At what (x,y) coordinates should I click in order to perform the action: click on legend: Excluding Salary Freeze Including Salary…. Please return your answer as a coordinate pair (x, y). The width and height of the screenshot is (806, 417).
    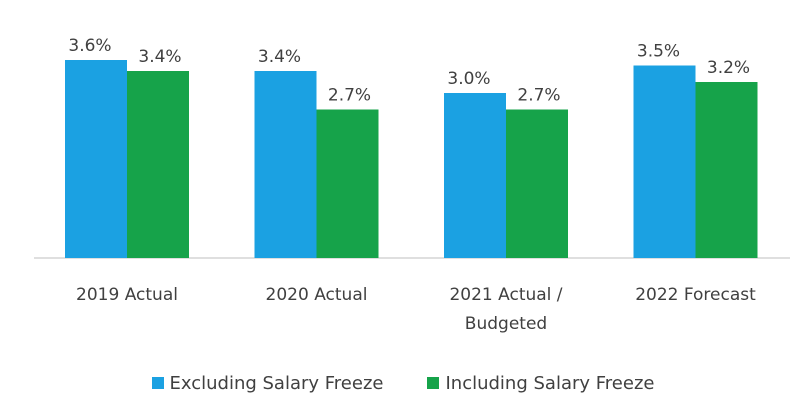
    Looking at the image, I should click on (403, 383).